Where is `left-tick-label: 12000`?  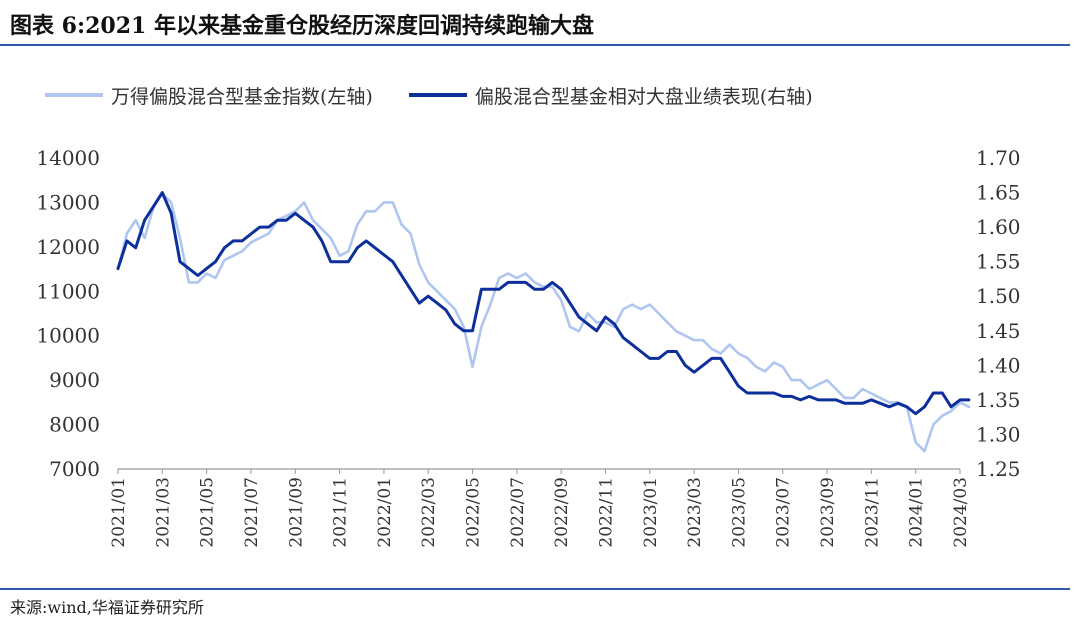 left-tick-label: 12000 is located at coordinates (68, 247).